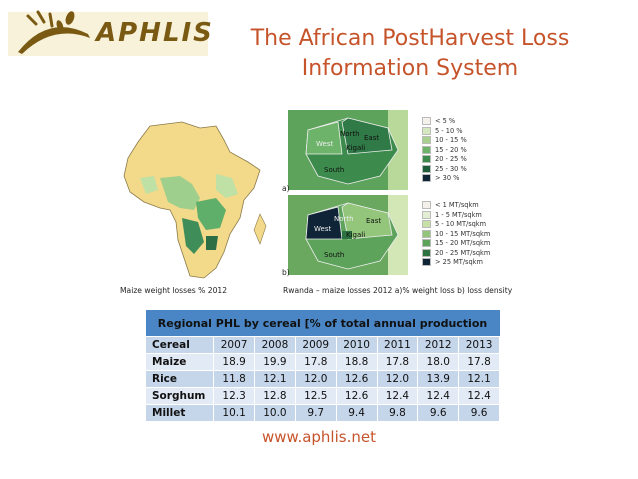  Describe the element at coordinates (450, 205) in the screenshot. I see `legend-b-item: < 1 MT/sqkm` at that location.